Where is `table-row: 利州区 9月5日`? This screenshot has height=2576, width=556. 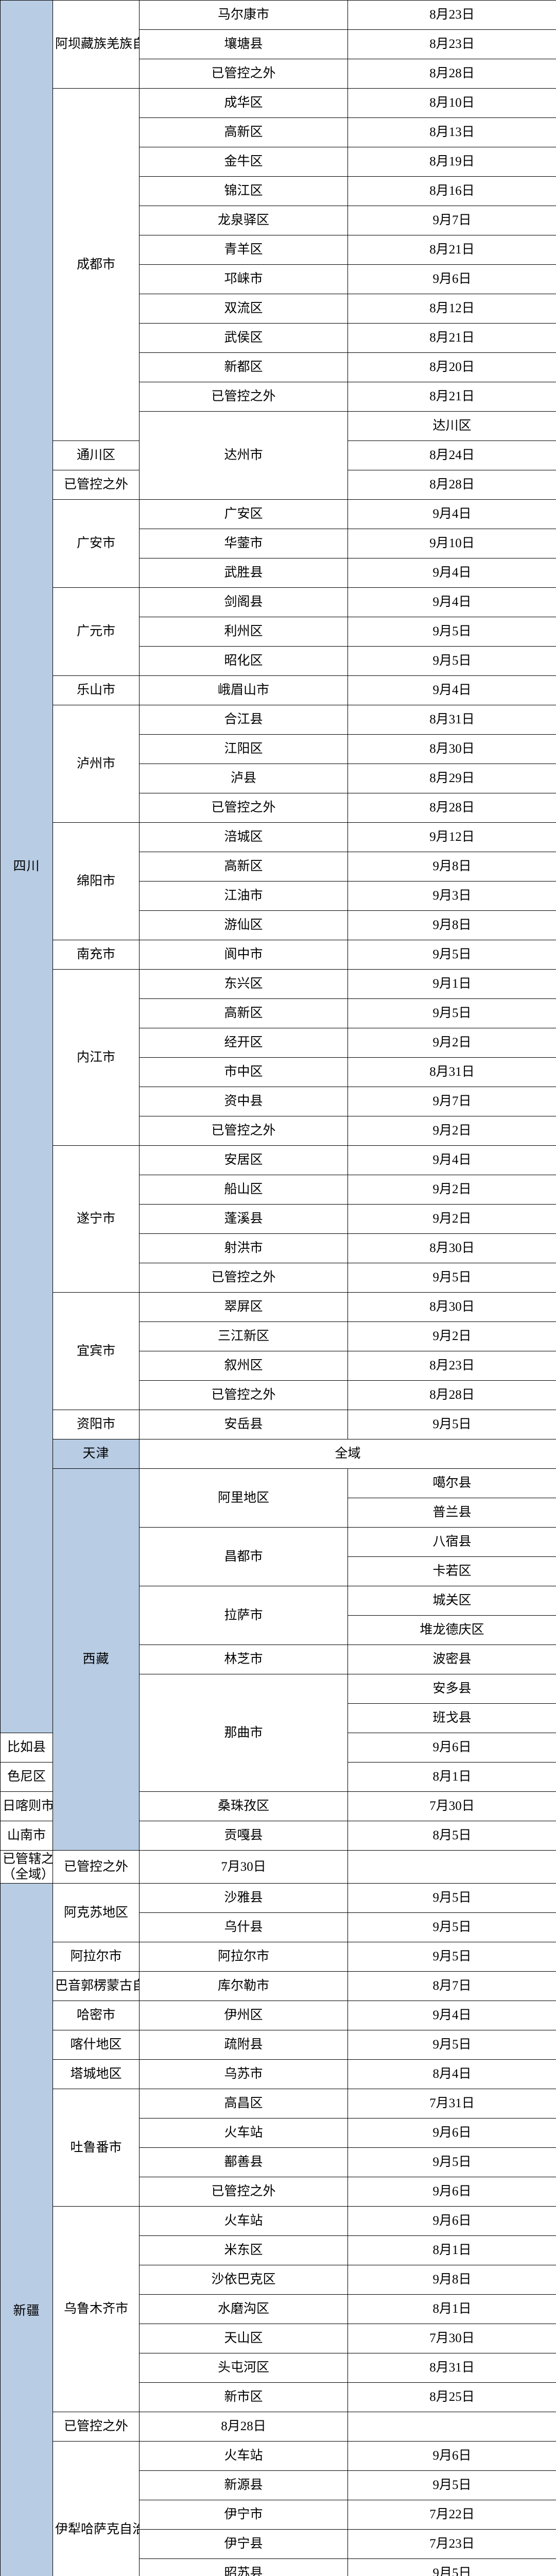 table-row: 利州区 9月5日 is located at coordinates (278, 632).